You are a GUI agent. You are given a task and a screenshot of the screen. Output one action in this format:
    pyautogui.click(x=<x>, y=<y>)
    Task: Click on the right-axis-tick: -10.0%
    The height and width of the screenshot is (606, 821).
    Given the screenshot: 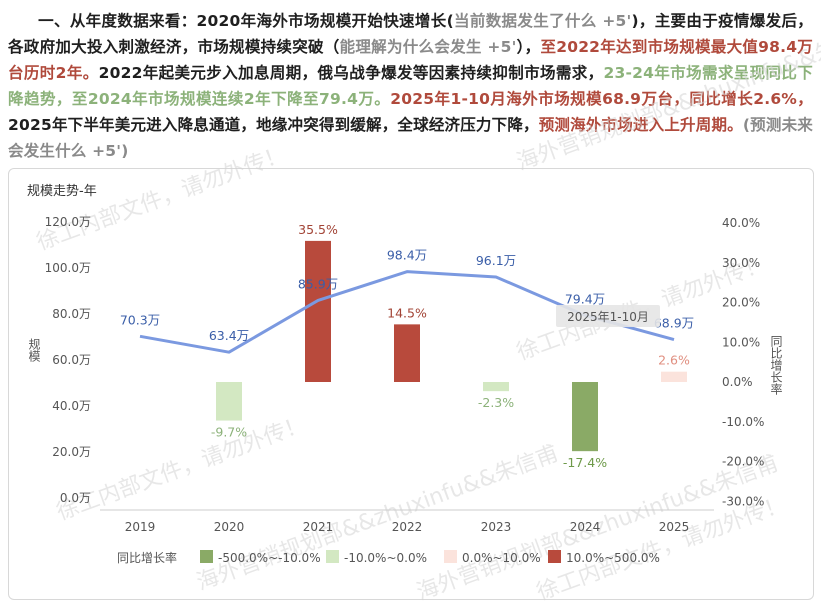 What is the action you would take?
    pyautogui.click(x=743, y=422)
    